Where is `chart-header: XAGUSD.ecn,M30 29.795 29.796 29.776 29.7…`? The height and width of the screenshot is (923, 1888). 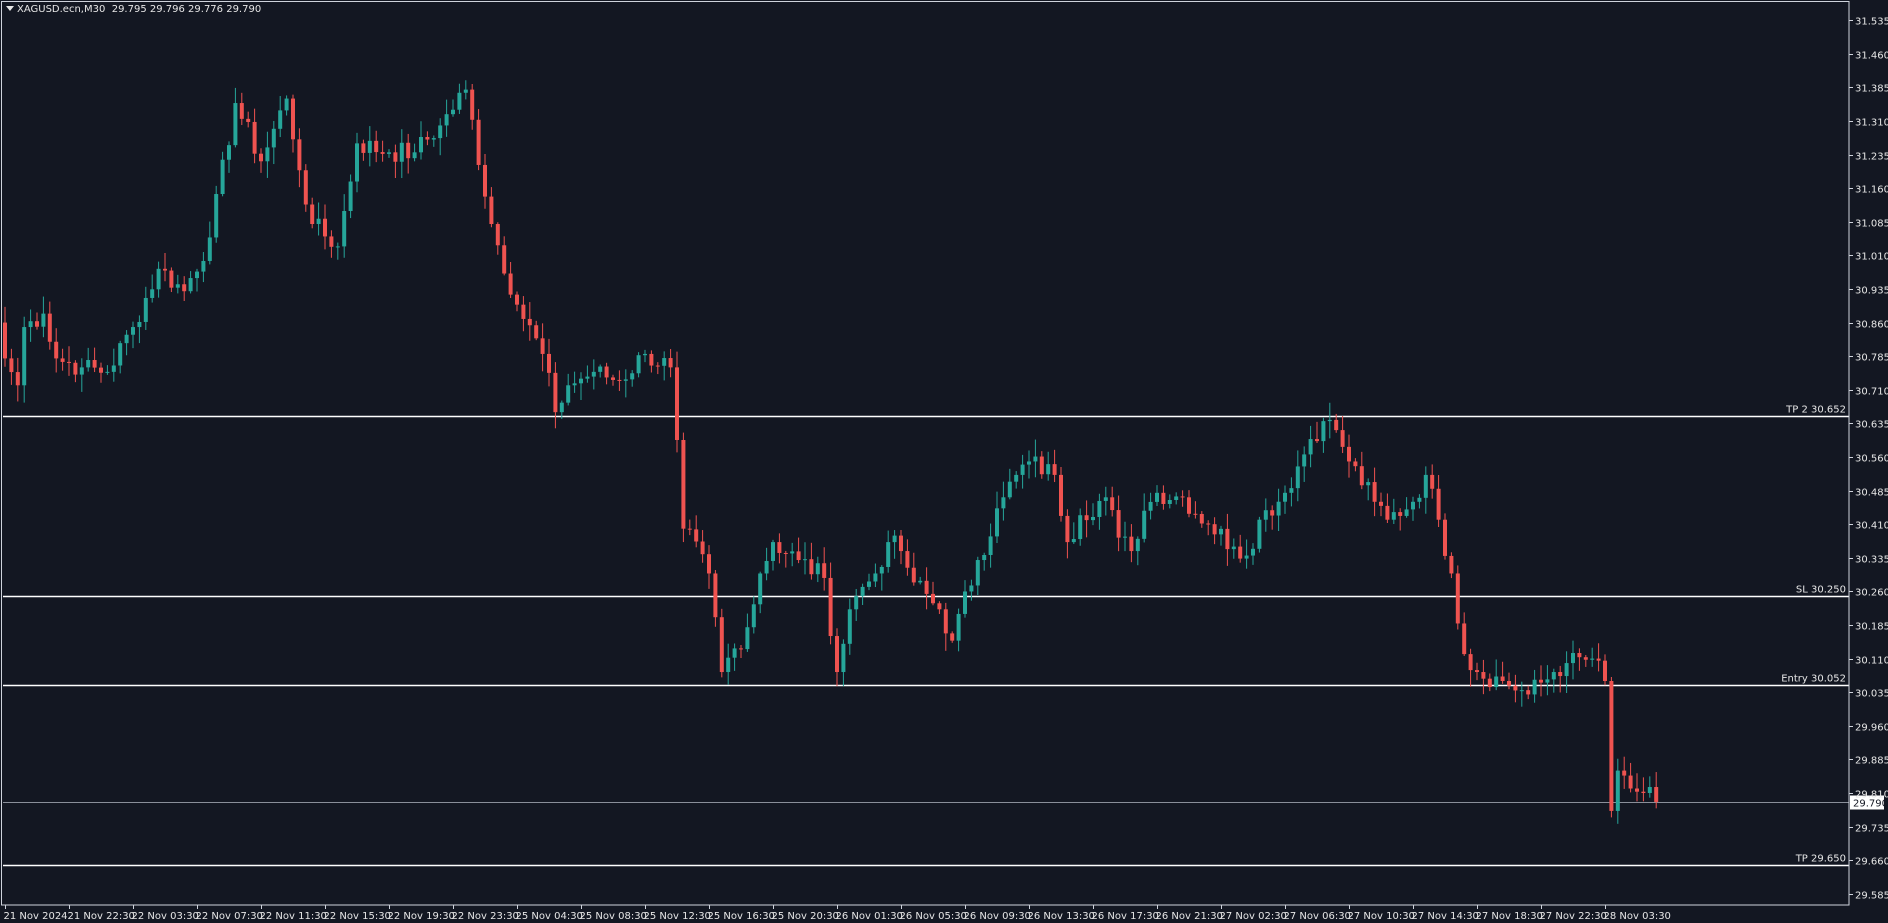
chart-header: XAGUSD.ecn,M30 29.795 29.796 29.776 29.7… is located at coordinates (133, 9).